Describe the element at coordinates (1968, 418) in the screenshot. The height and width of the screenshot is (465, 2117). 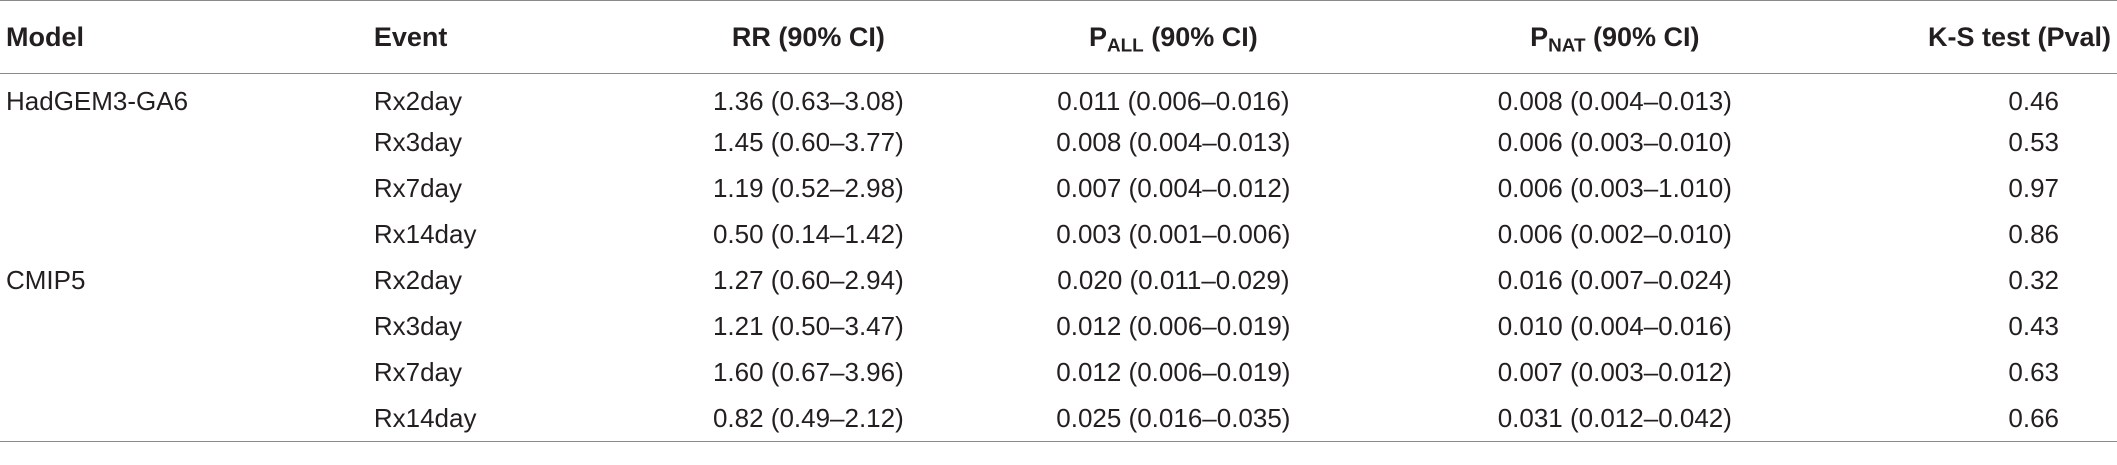
I see `cell-ks: 0.66` at that location.